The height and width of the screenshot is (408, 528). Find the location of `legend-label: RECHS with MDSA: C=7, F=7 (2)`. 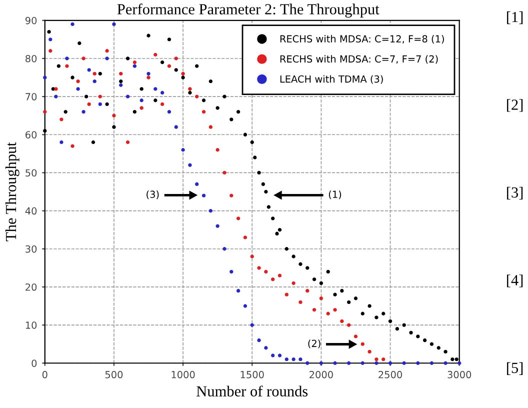

legend-label: RECHS with MDSA: C=7, F=7 (2) is located at coordinates (359, 59).